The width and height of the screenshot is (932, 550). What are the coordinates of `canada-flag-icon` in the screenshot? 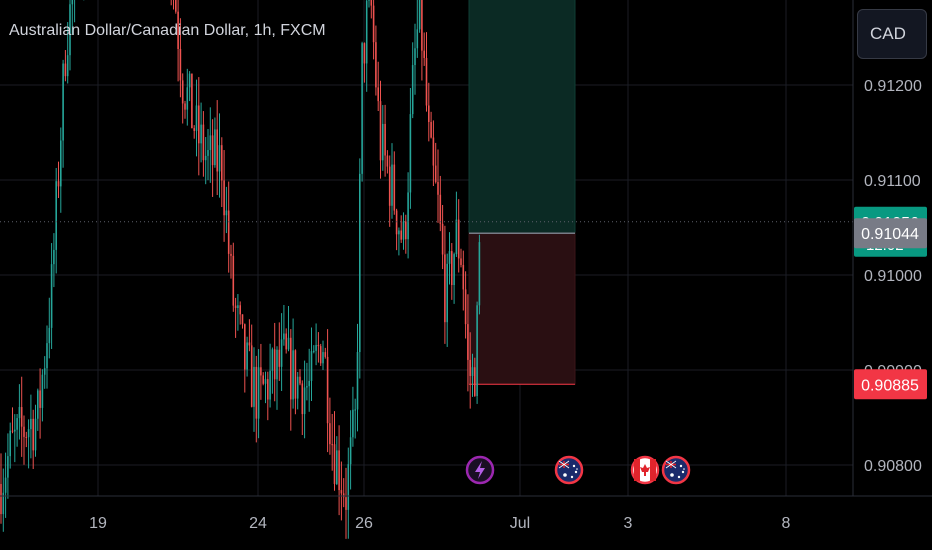 It's located at (645, 470).